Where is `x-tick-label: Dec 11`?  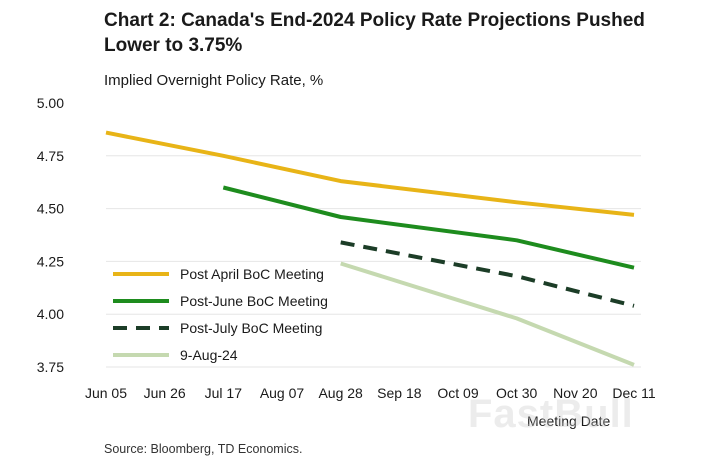 x-tick-label: Dec 11 is located at coordinates (634, 393).